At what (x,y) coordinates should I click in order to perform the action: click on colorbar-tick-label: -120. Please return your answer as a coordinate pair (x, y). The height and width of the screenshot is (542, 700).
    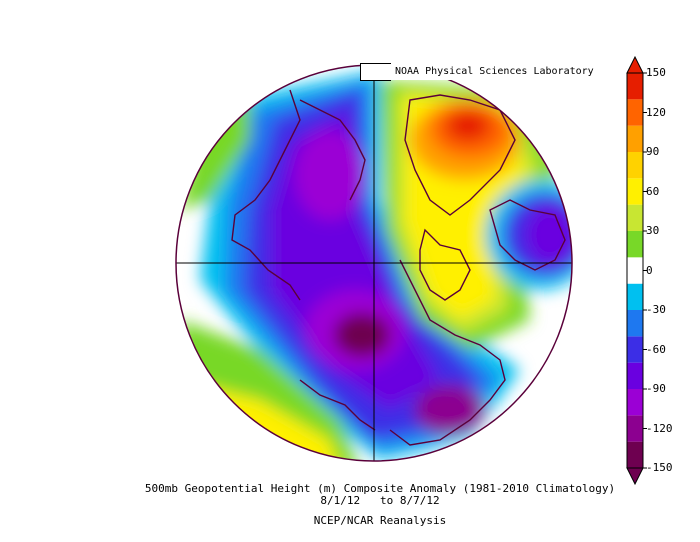
    Looking at the image, I should click on (659, 428).